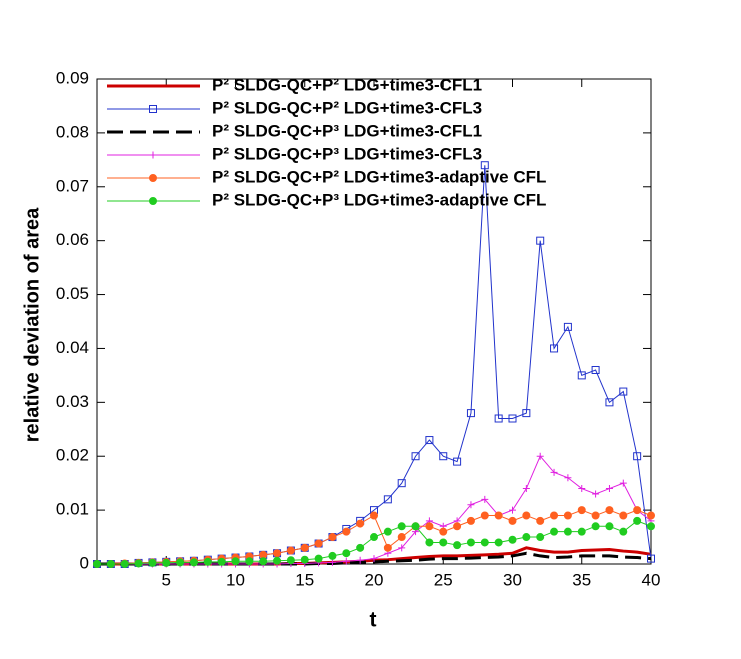 The width and height of the screenshot is (741, 659). Describe the element at coordinates (72, 131) in the screenshot. I see `y-tick-label: 0.08` at that location.